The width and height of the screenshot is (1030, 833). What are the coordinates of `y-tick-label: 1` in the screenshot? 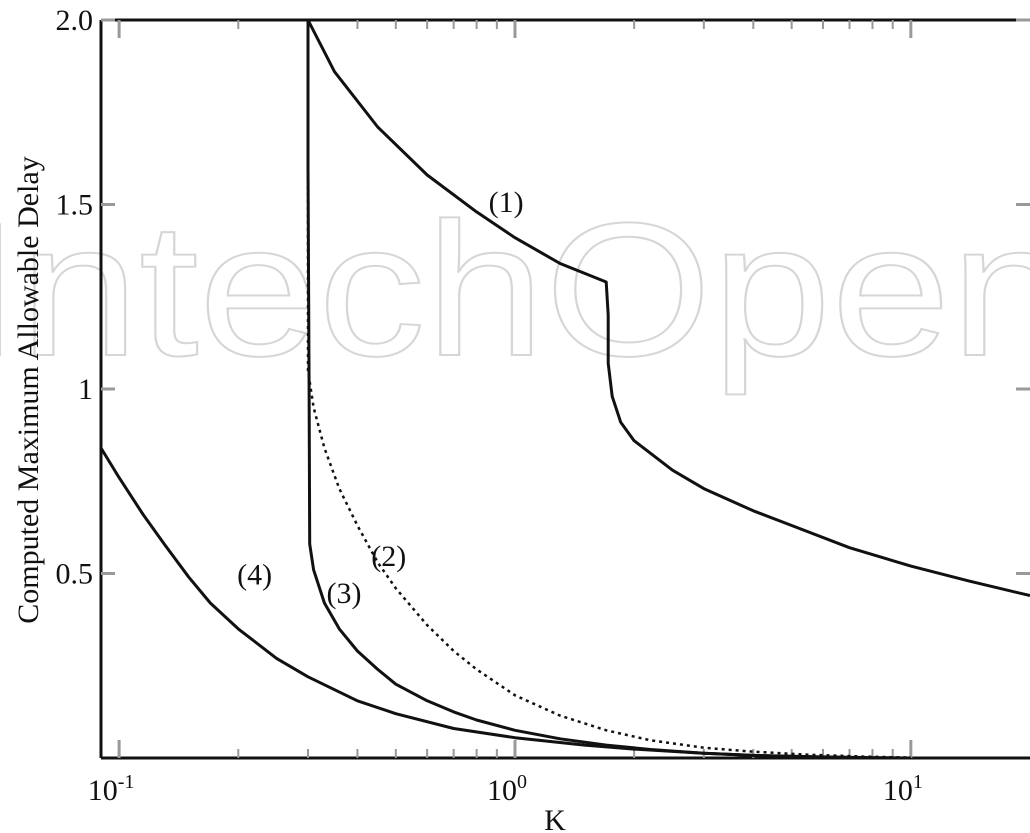 It's located at (85, 389).